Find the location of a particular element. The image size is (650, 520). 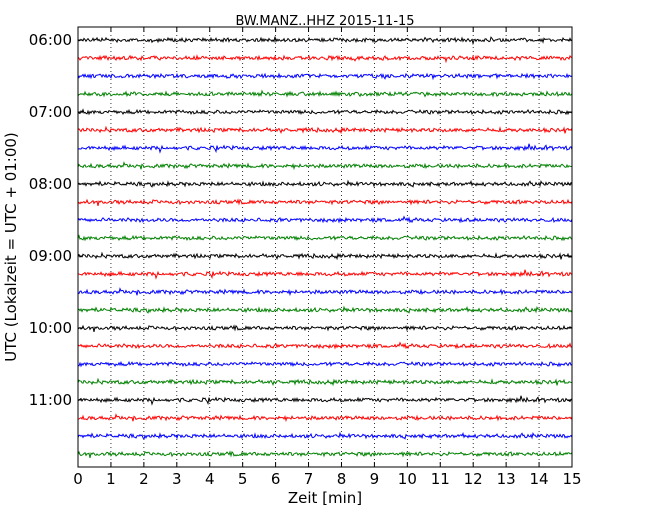

x-tick-label: 0 is located at coordinates (78, 479).